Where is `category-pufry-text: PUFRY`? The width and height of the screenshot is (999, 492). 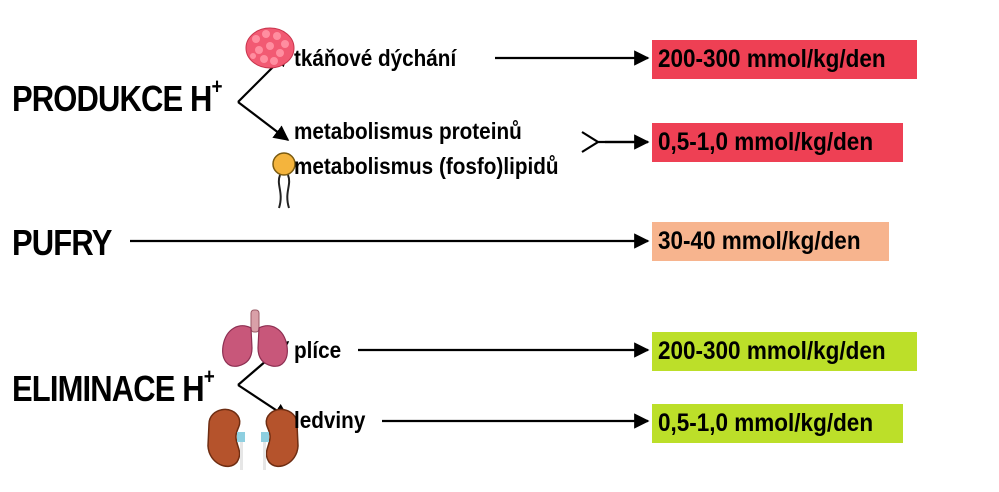
category-pufry-text: PUFRY is located at coordinates (62, 242).